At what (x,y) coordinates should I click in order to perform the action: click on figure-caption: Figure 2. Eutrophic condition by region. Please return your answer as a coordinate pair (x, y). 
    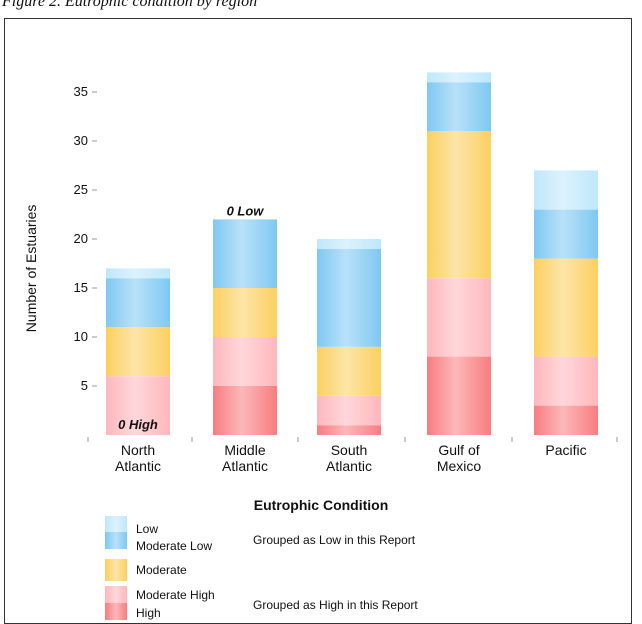
    Looking at the image, I should click on (130, 5).